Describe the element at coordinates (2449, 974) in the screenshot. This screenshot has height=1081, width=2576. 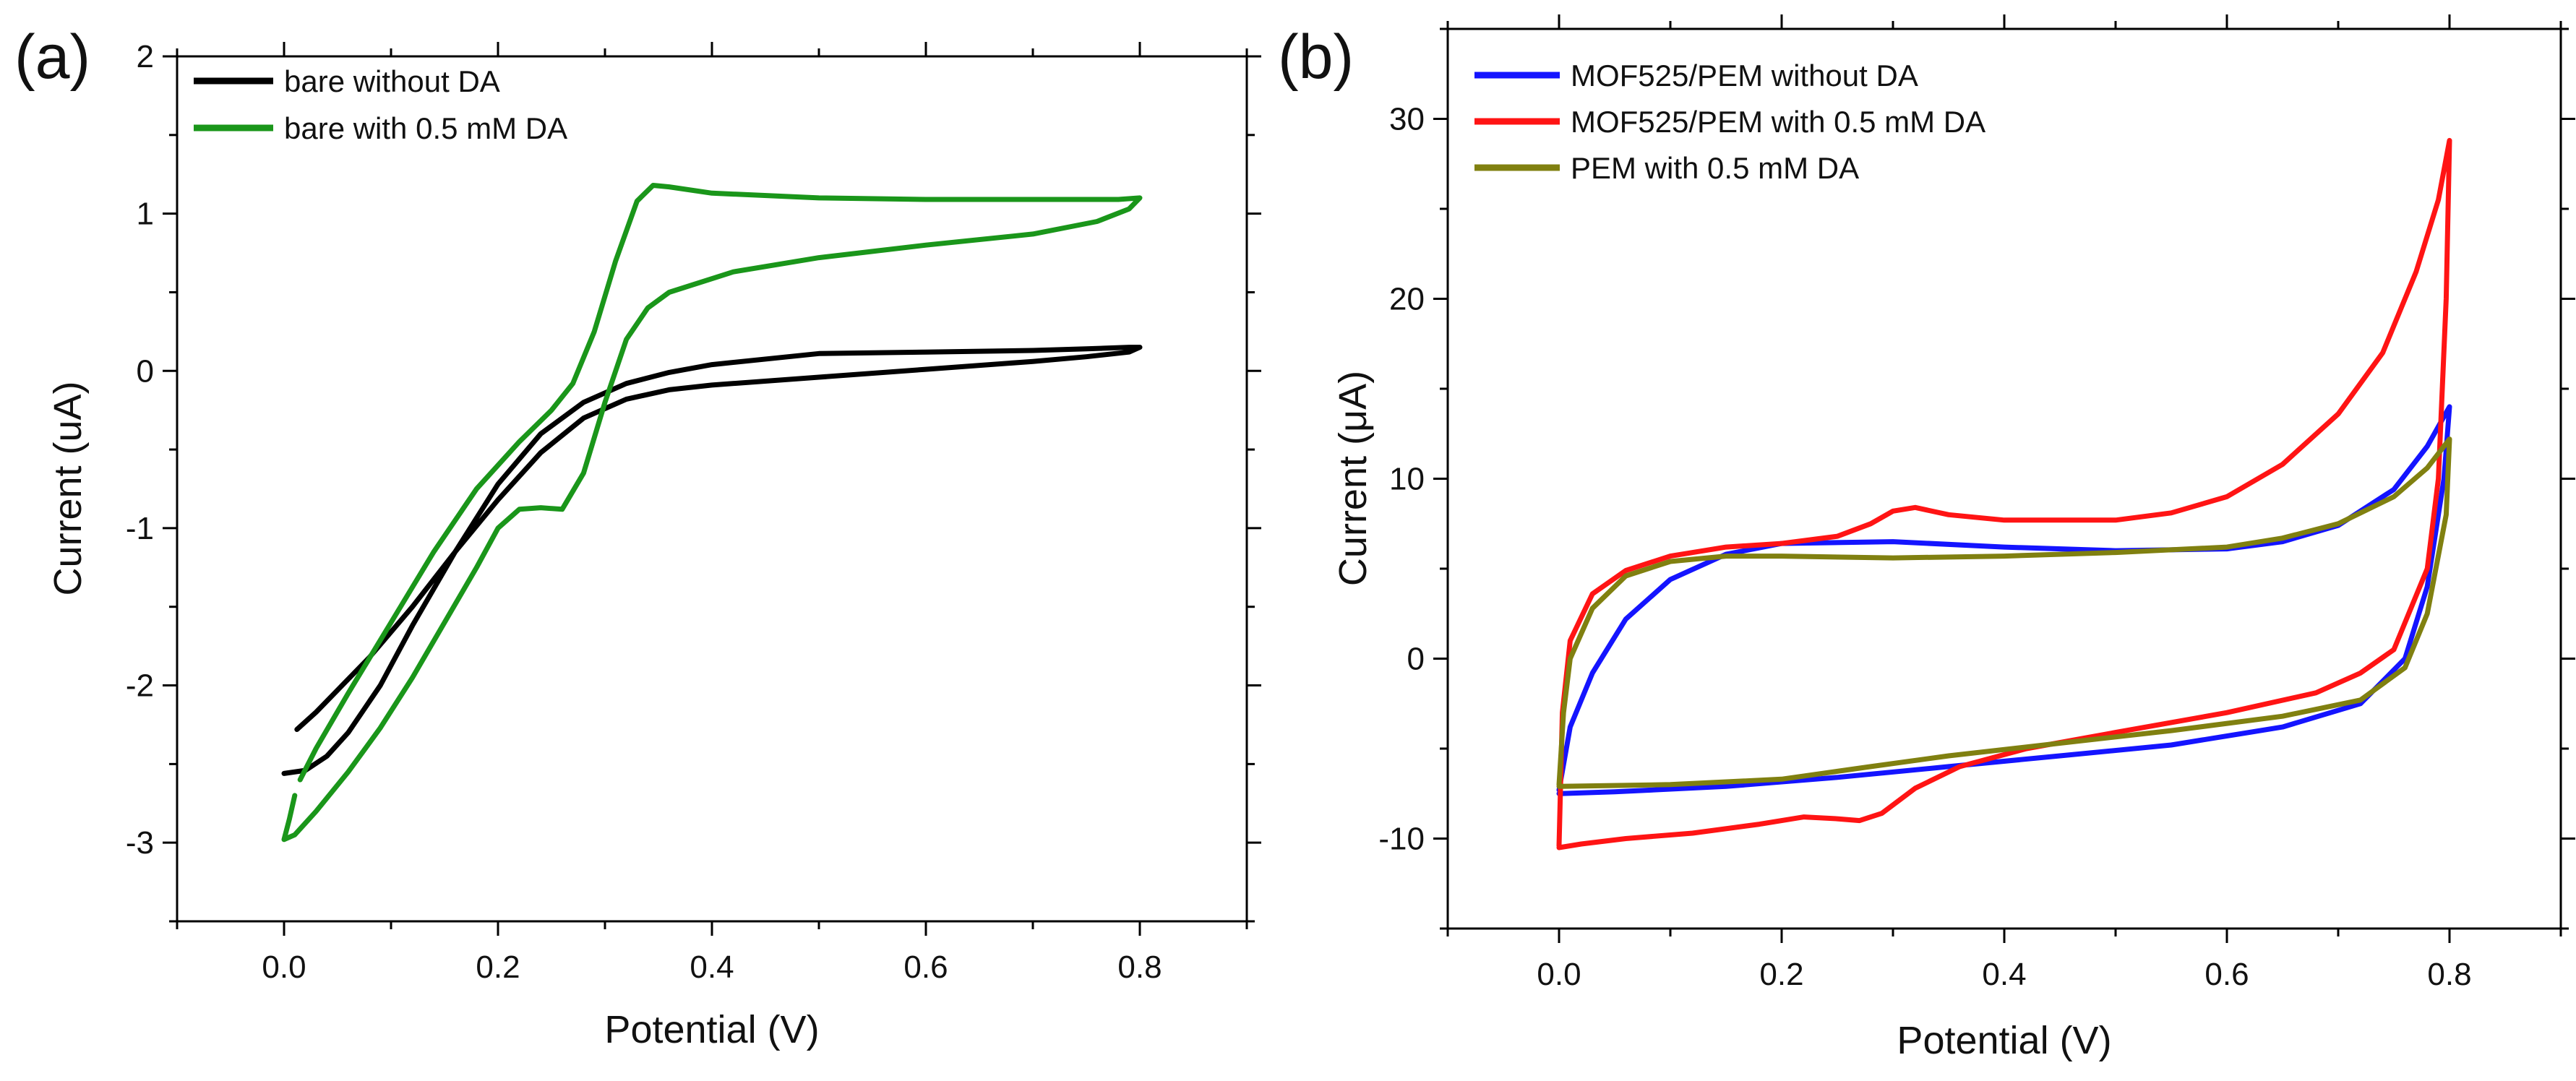
I see `panel-b-x-tick-label: 0.8` at that location.